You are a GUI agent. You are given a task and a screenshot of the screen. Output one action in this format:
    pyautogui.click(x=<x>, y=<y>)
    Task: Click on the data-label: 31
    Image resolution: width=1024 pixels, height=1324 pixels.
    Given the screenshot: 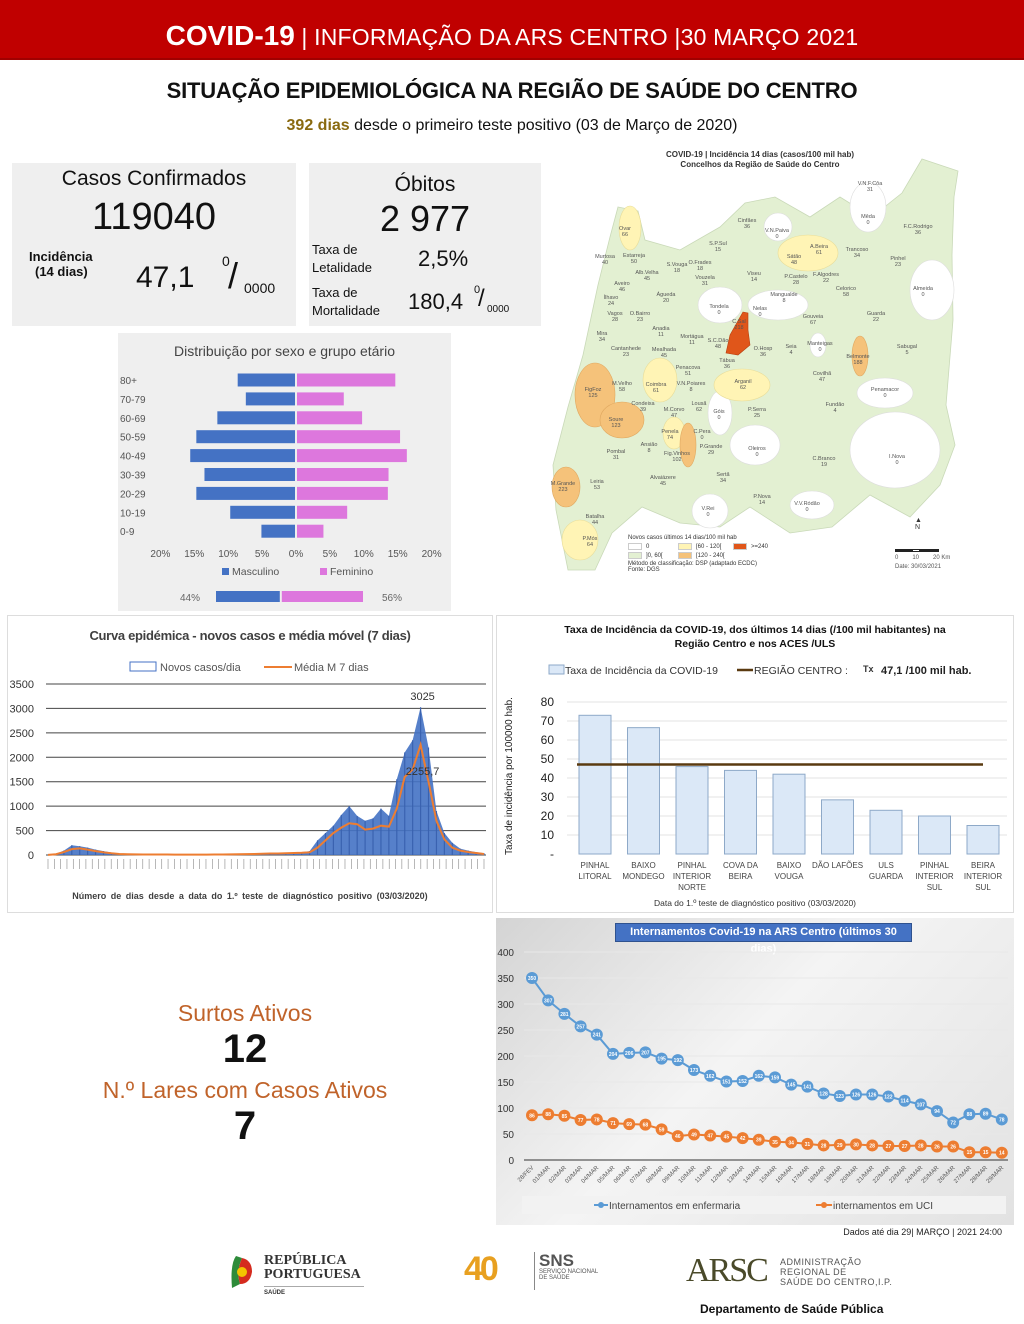 What is the action you would take?
    pyautogui.click(x=808, y=1145)
    